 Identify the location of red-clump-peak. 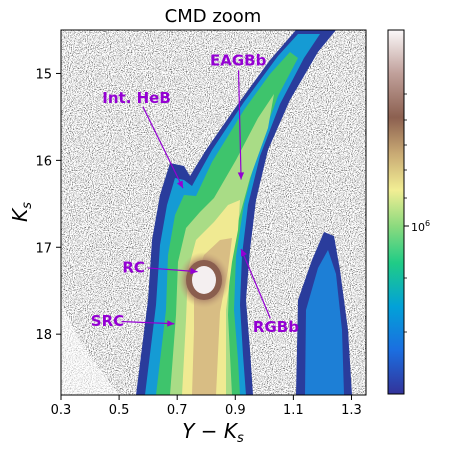
(204, 280).